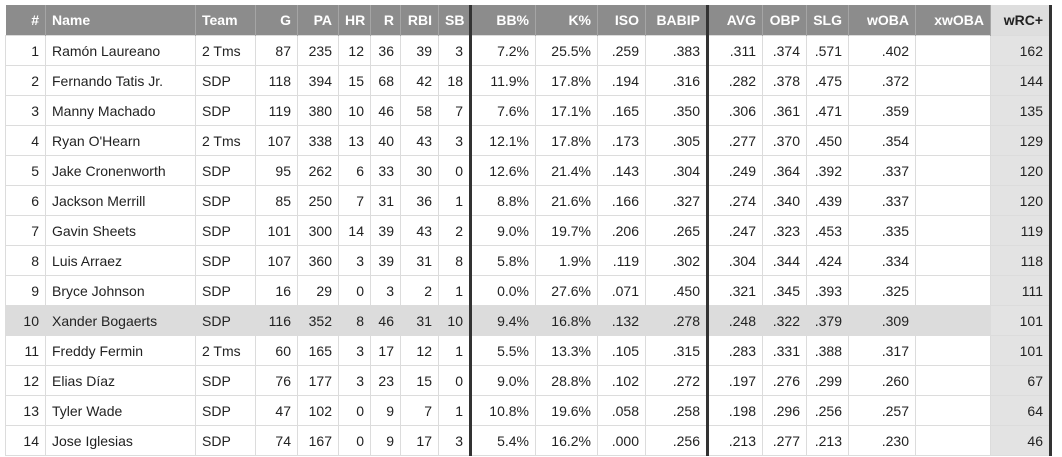 This screenshot has width=1062, height=457. What do you see at coordinates (120, 20) in the screenshot?
I see `column-header: Name` at bounding box center [120, 20].